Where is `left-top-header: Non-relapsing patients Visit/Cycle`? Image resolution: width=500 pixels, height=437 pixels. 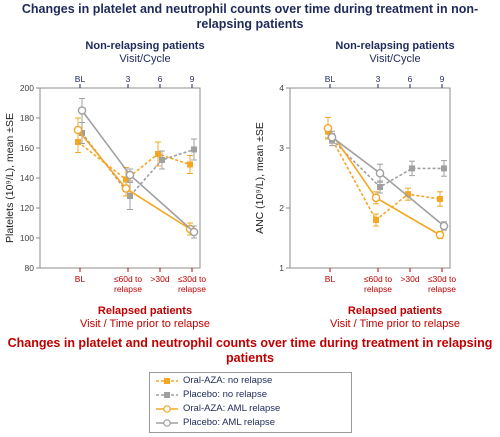 left-top-header: Non-relapsing patients Visit/Cycle is located at coordinates (145, 53).